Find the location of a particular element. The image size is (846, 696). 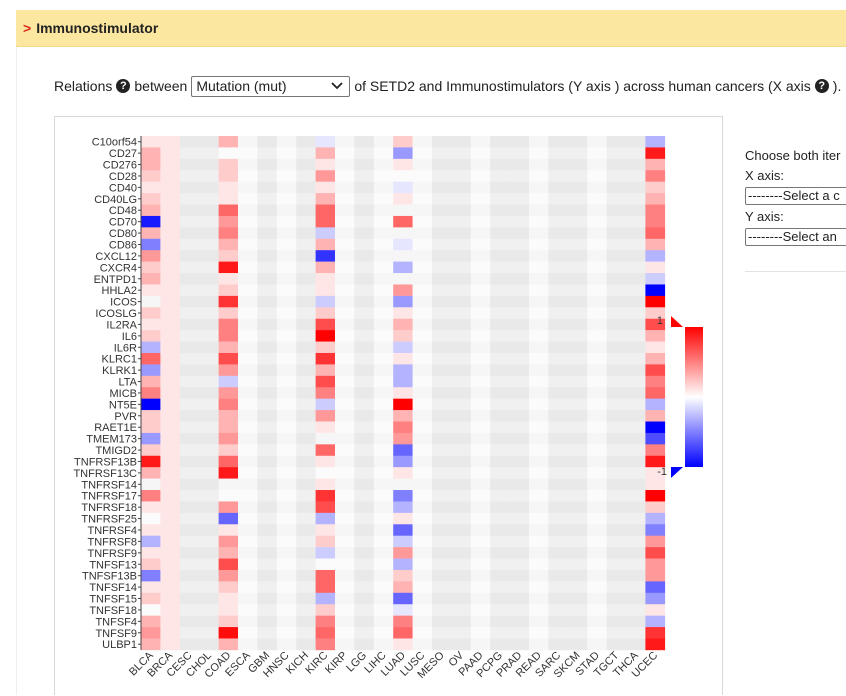

section-header: > Immunostimulator is located at coordinates (431, 28).